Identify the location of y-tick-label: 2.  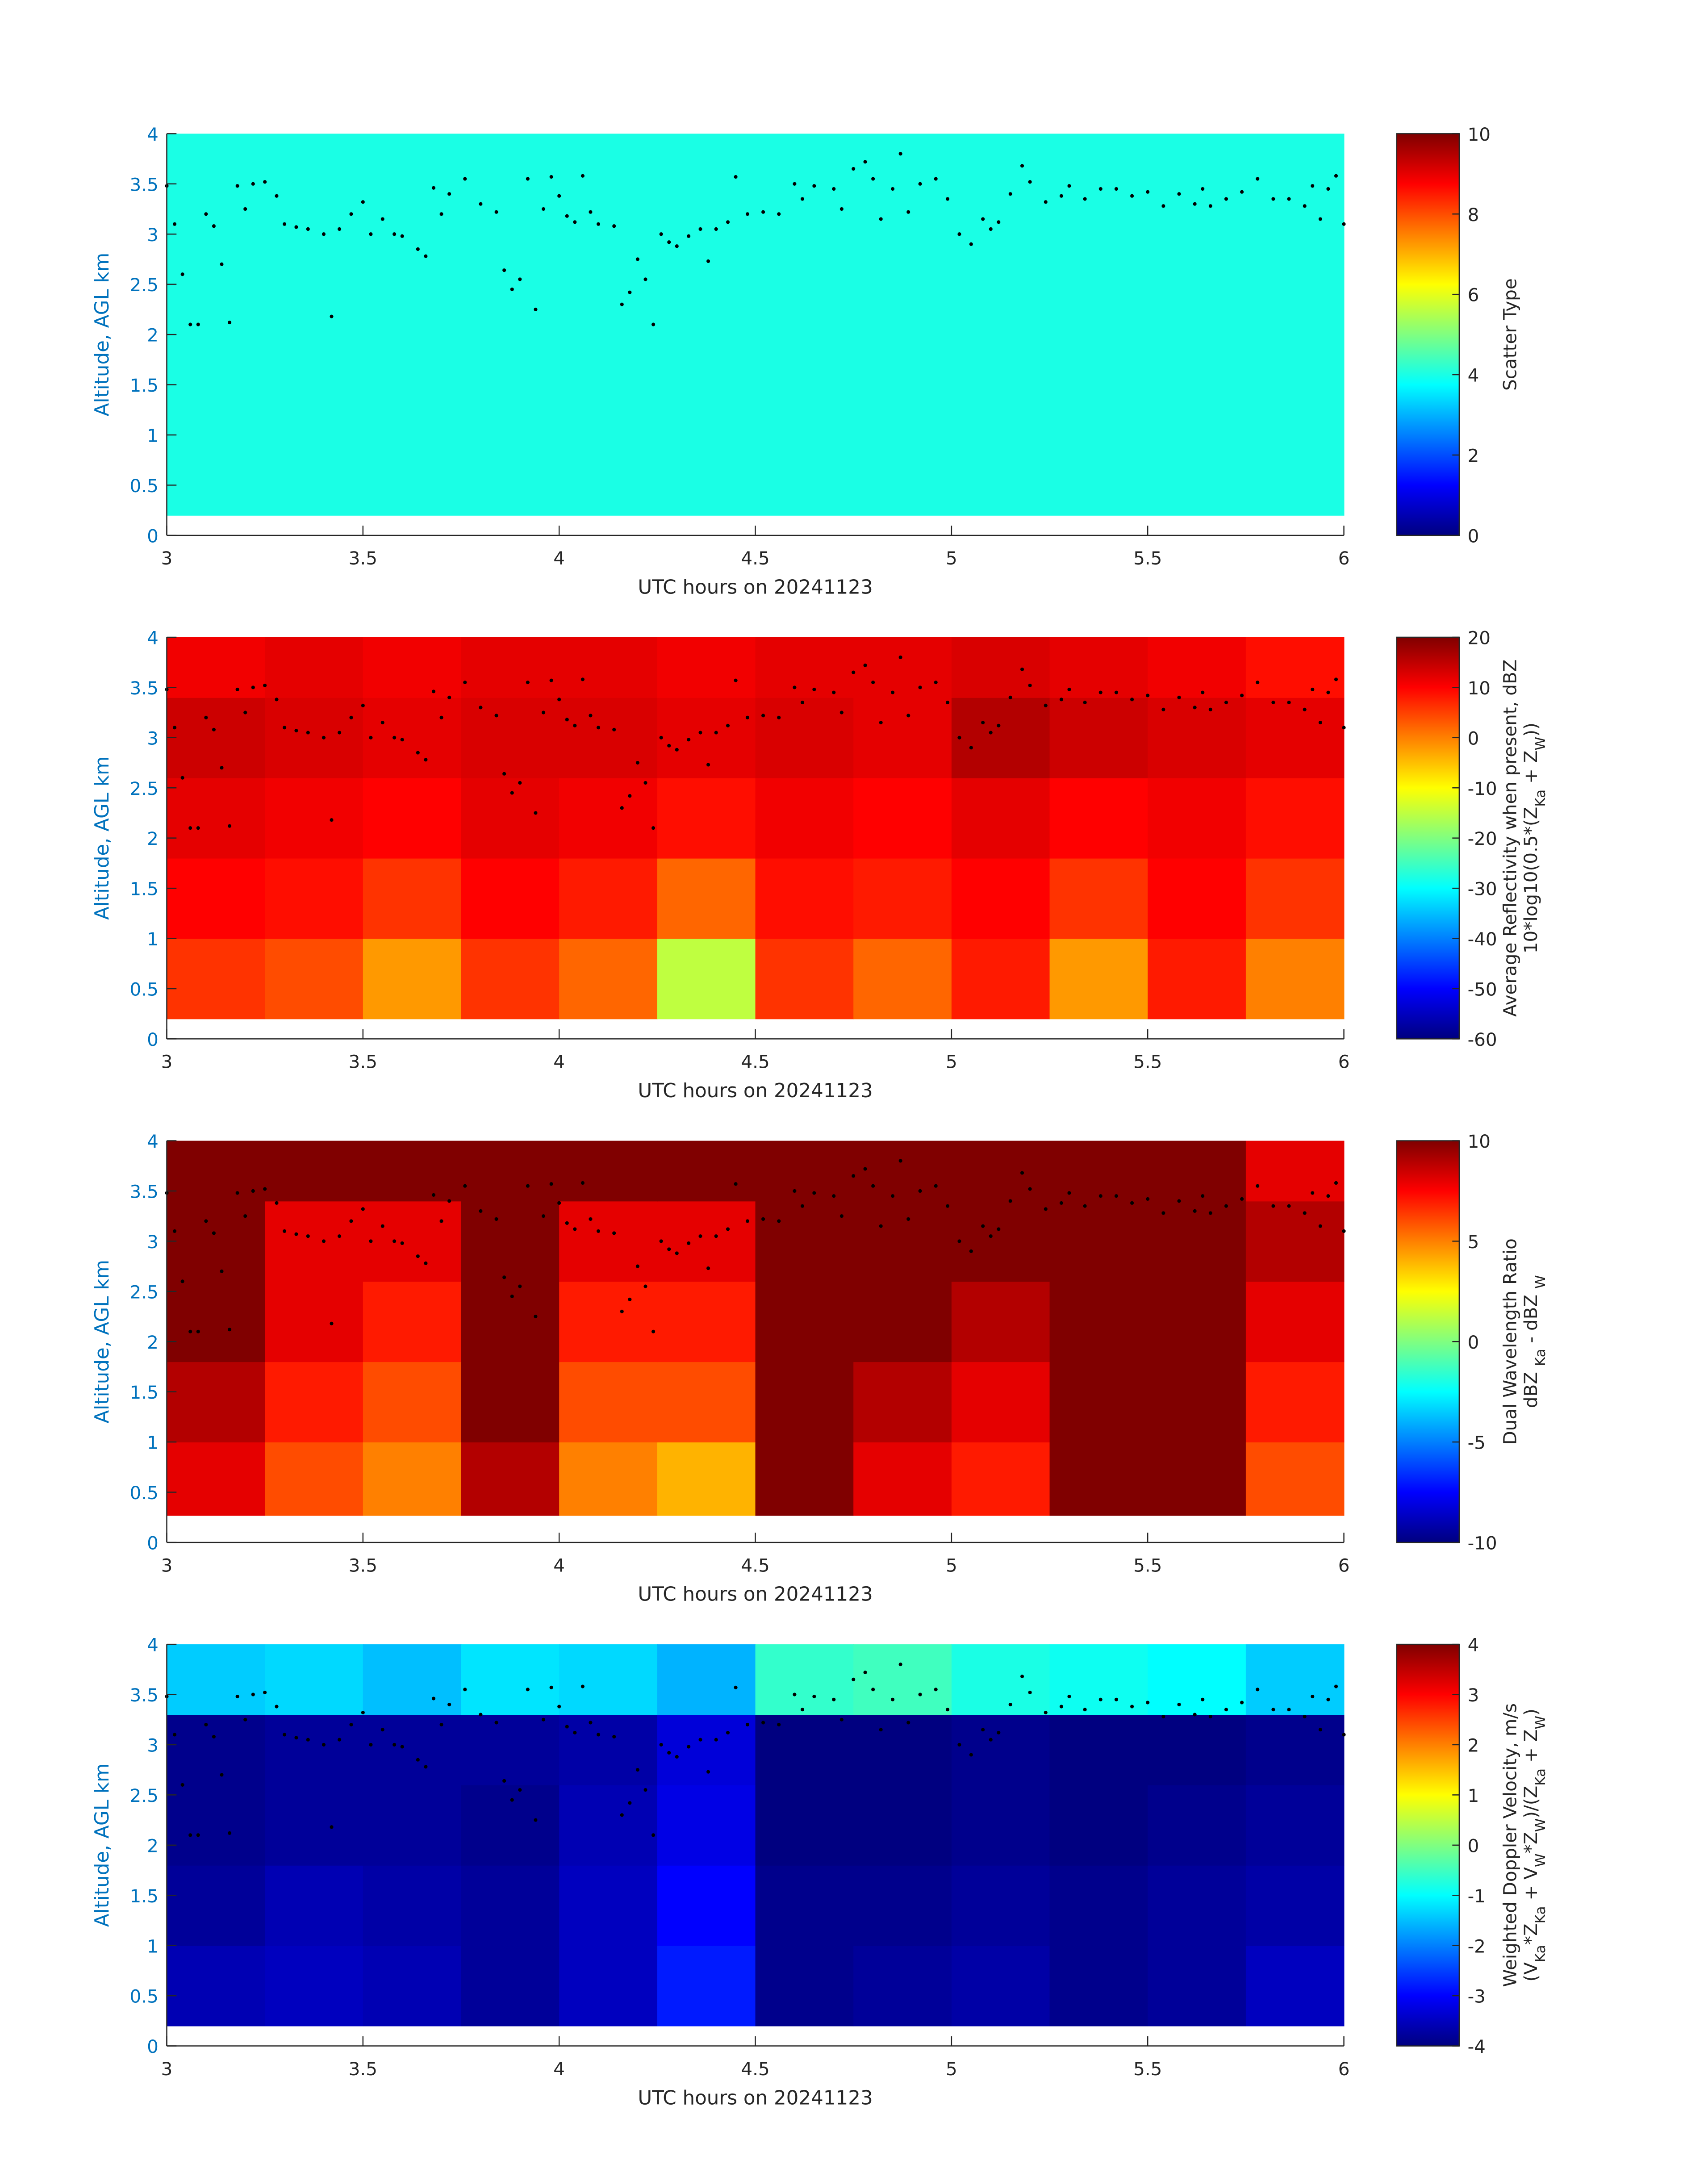
(153, 1845).